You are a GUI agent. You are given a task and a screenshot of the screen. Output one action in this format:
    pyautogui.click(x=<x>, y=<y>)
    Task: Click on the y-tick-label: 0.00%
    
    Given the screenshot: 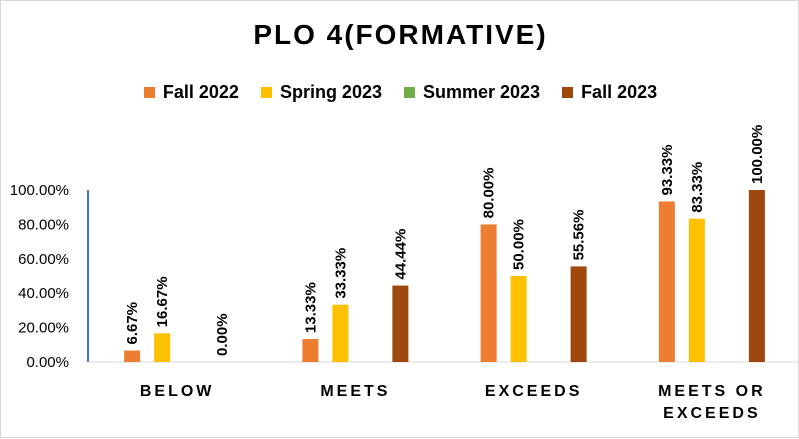 What is the action you would take?
    pyautogui.click(x=47, y=362)
    